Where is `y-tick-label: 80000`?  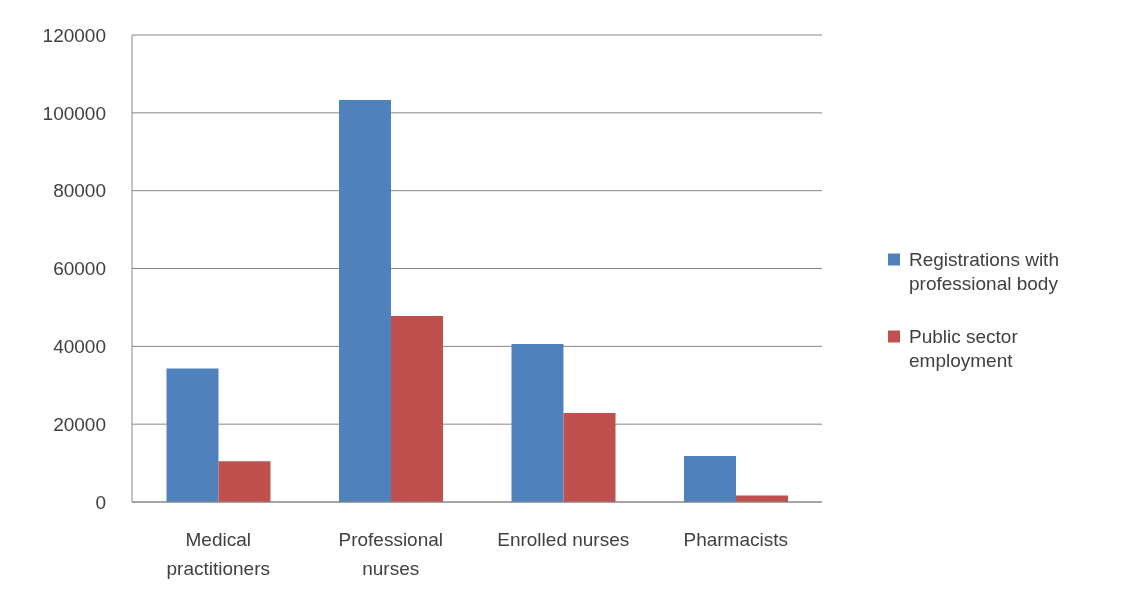 y-tick-label: 80000 is located at coordinates (79, 191).